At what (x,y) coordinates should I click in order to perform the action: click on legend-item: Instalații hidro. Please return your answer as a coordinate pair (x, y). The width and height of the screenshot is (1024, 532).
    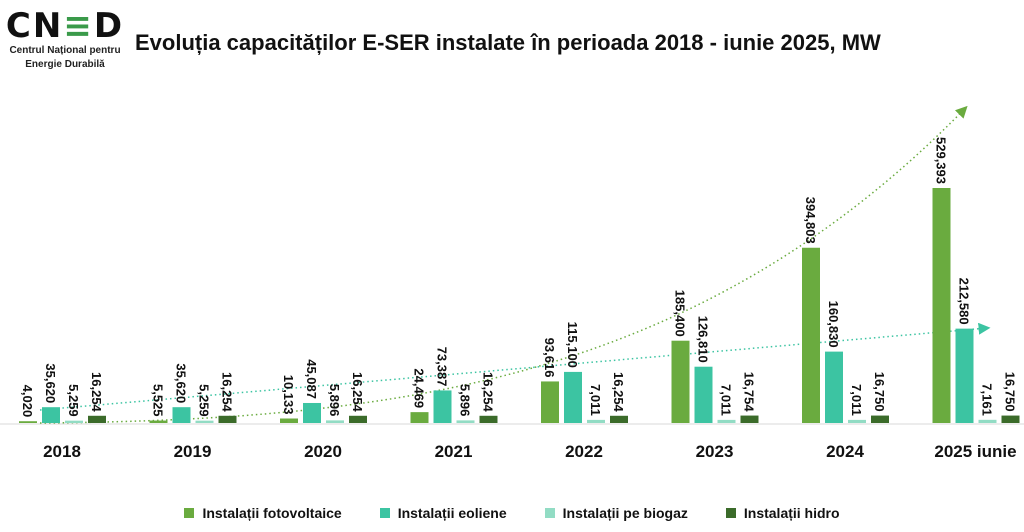
    Looking at the image, I should click on (782, 513).